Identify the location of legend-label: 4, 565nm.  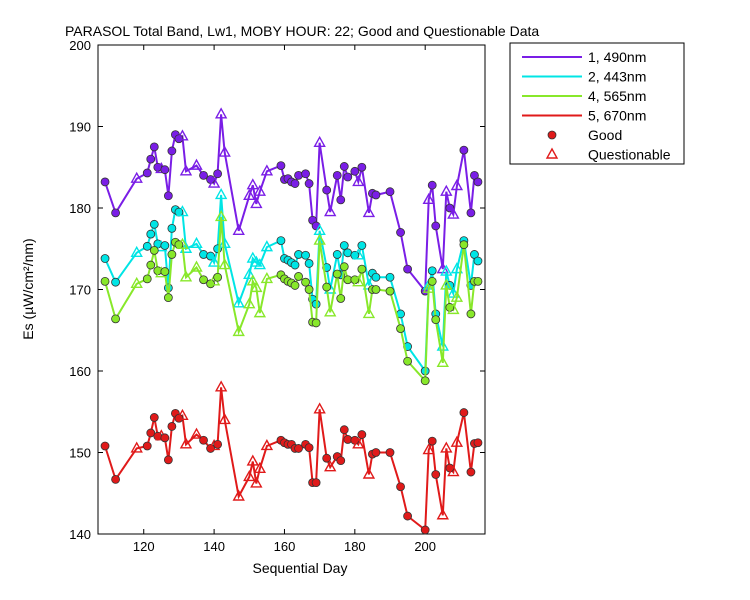
(617, 96).